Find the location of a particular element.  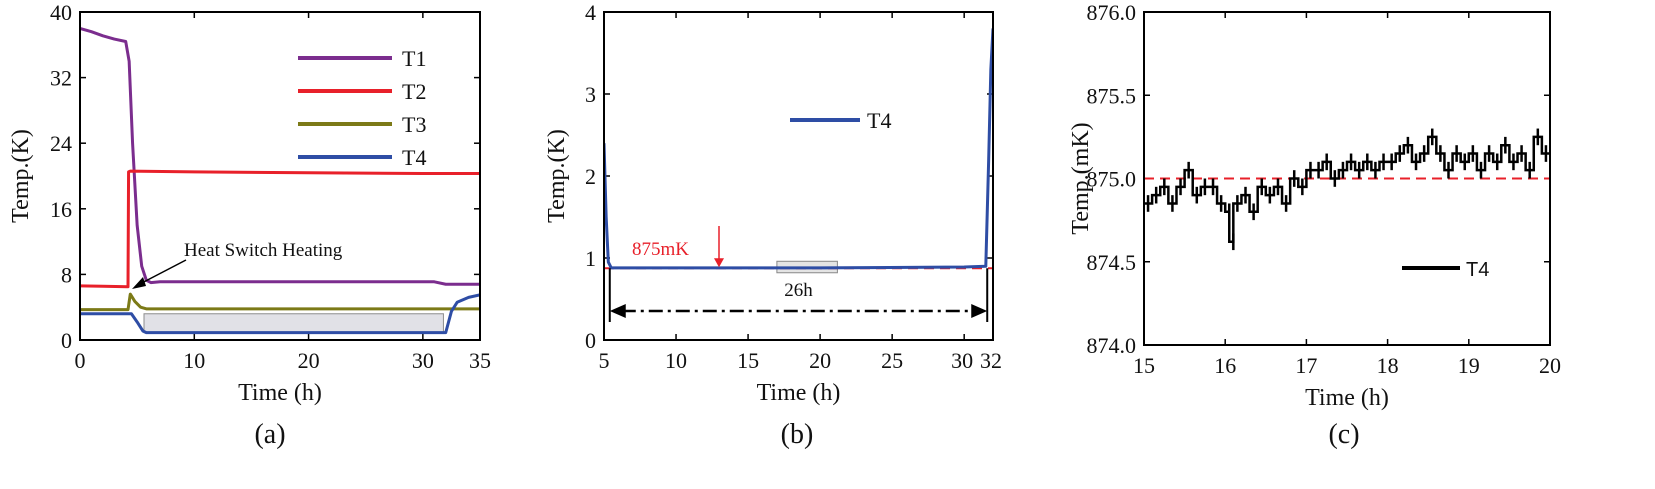

legend-label-t2: T2 is located at coordinates (414, 91).